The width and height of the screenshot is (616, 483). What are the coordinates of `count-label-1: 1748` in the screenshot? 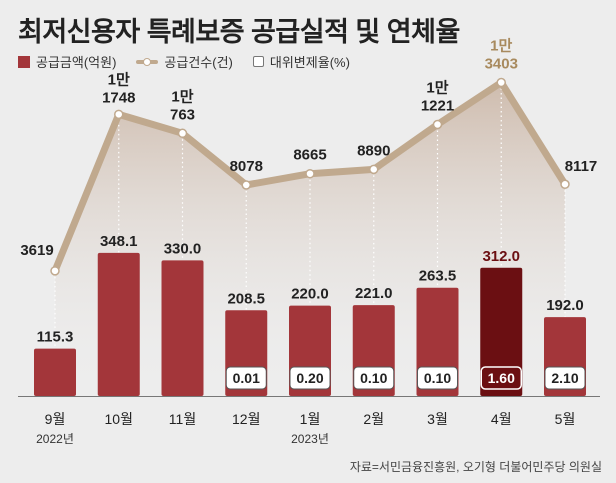 It's located at (118, 97).